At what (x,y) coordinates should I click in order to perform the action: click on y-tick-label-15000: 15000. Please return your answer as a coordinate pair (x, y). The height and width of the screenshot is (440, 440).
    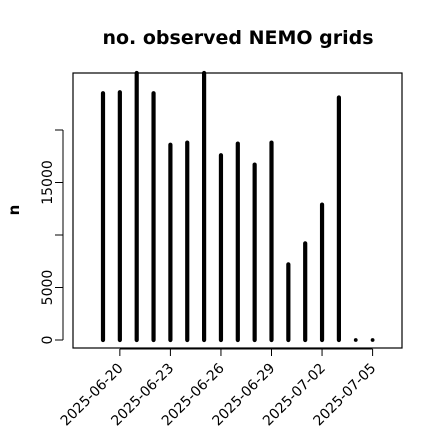
    Looking at the image, I should click on (48, 182).